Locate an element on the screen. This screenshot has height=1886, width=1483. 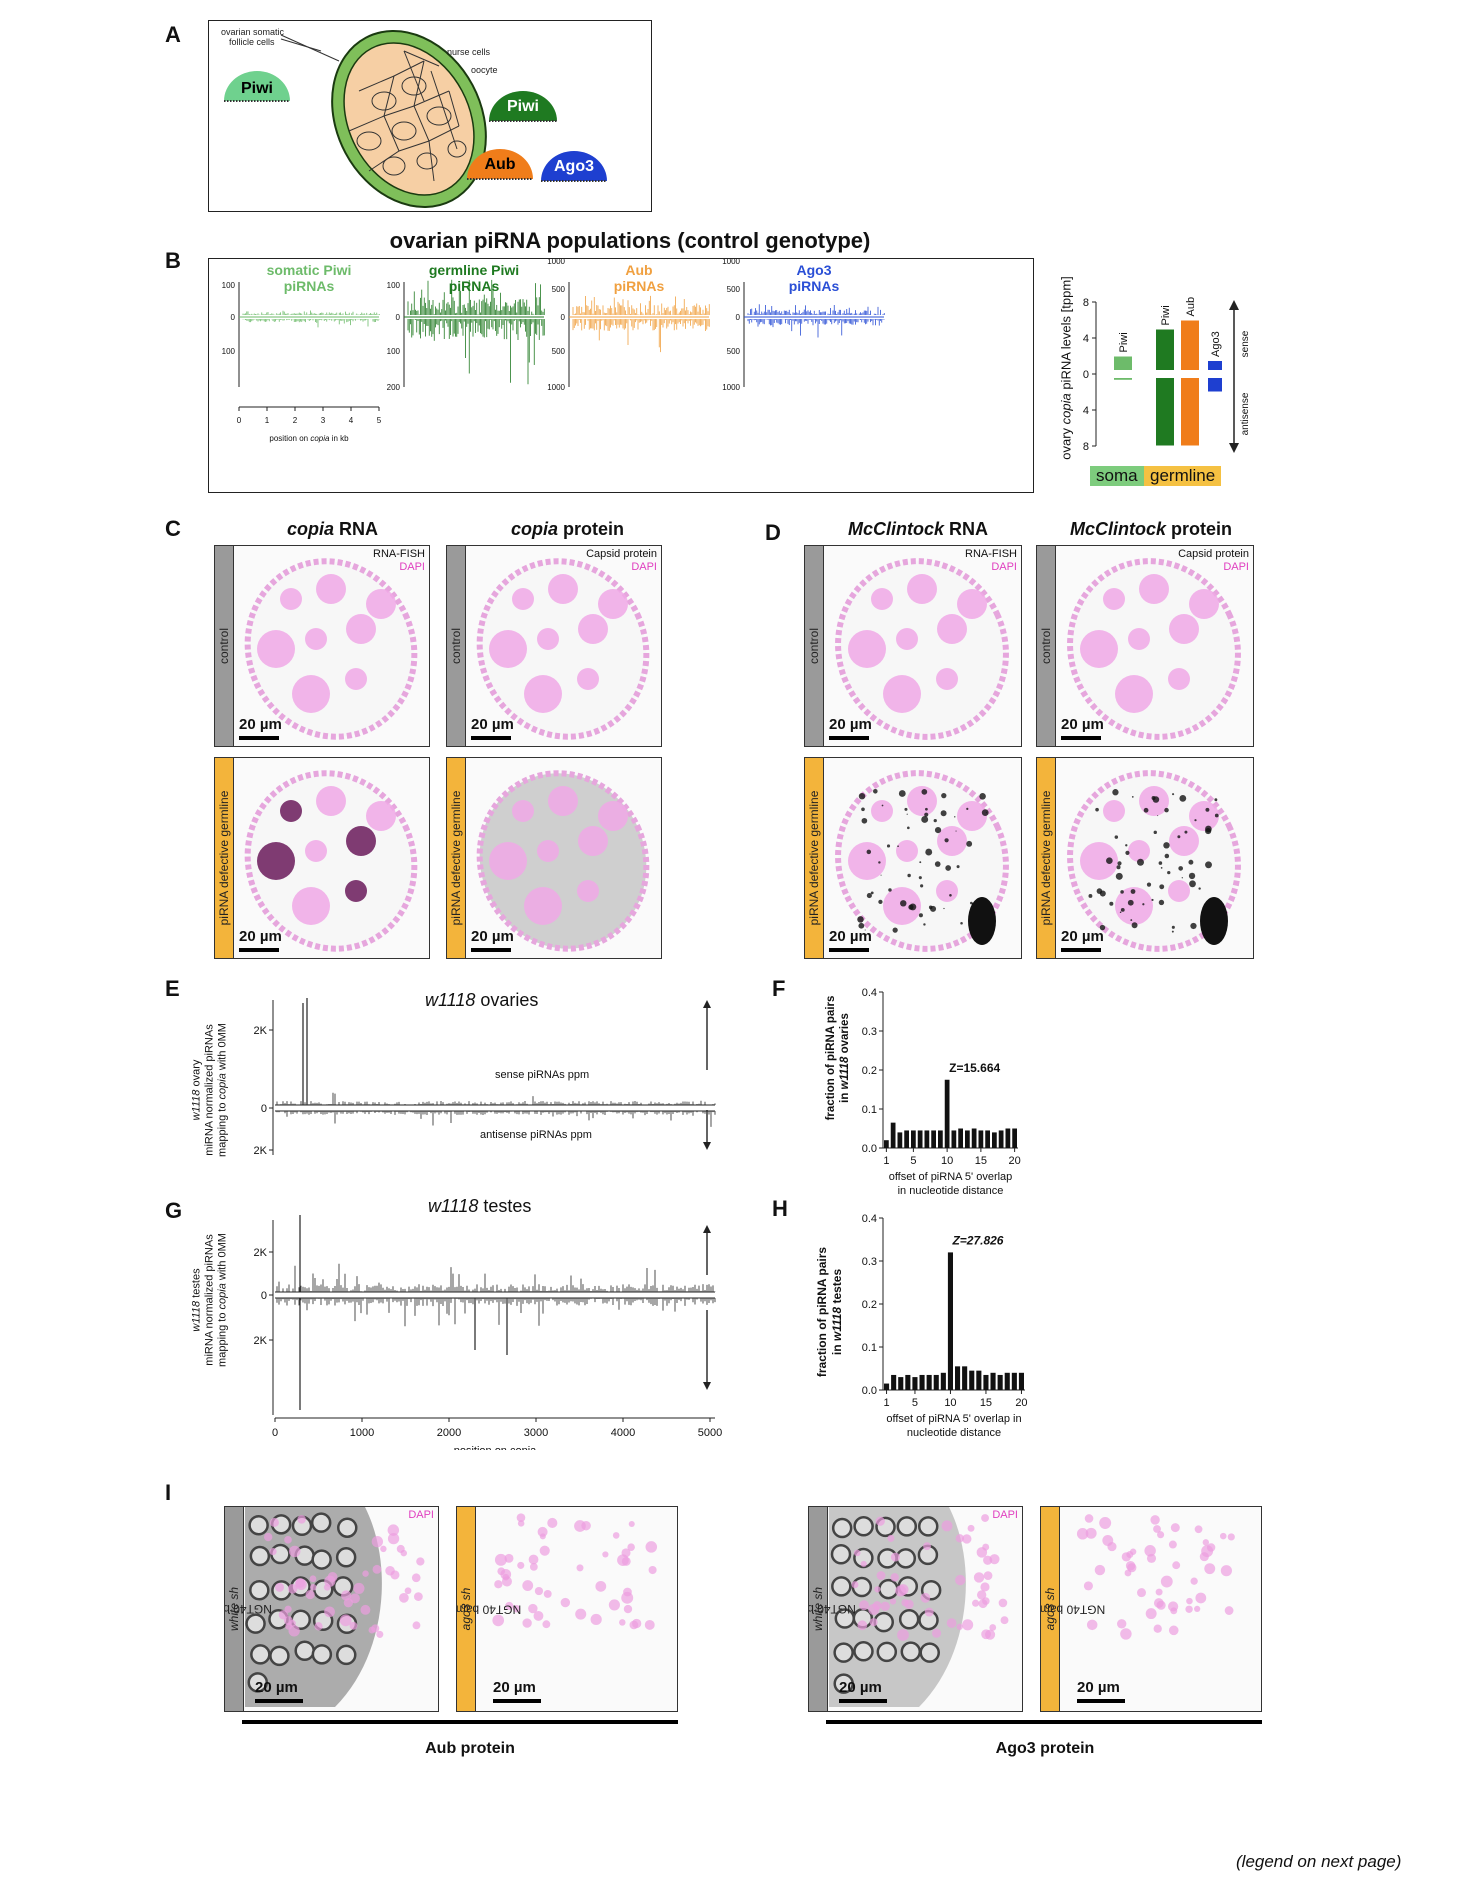
i-ago3-control-image: NGT40 bam > white sh DAPI 20 µm is located at coordinates (915, 1609).